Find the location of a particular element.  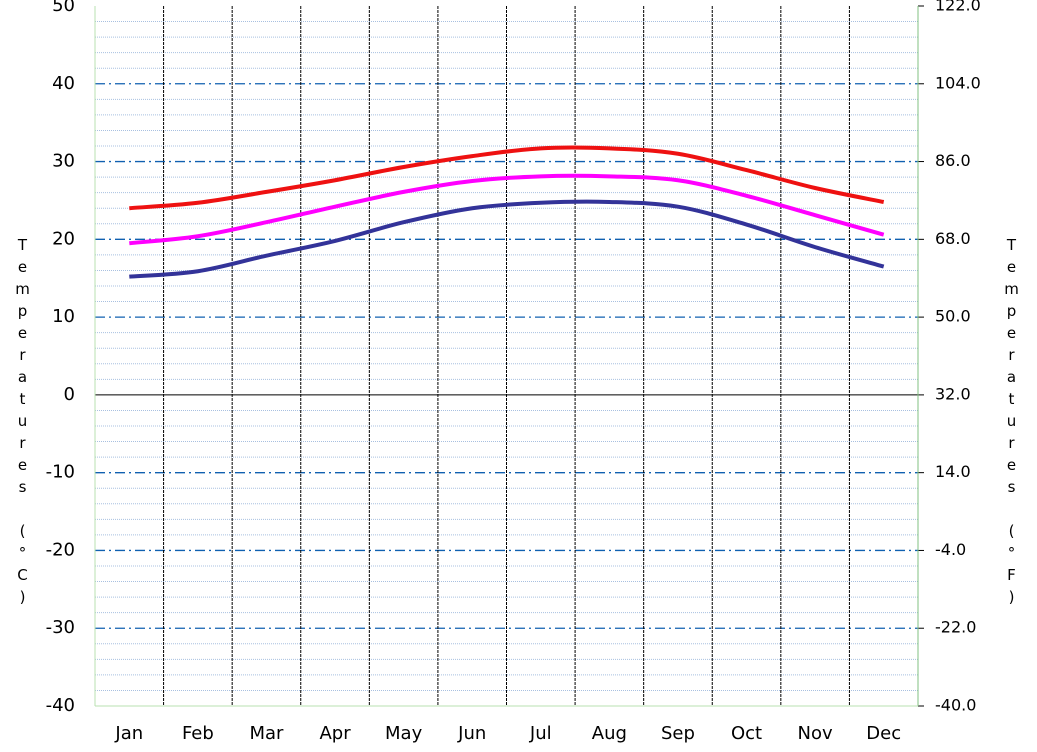

y-tick-label: -30 is located at coordinates (60, 627).